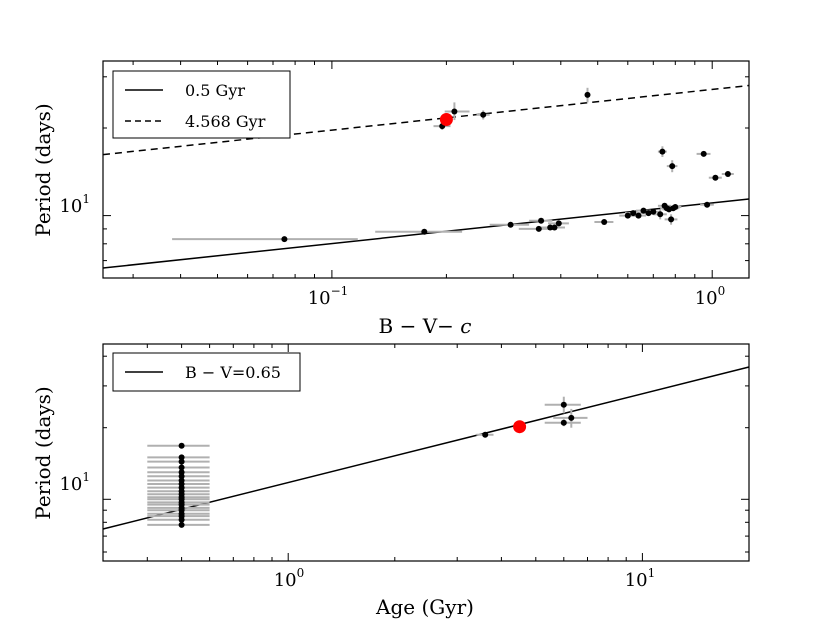 The height and width of the screenshot is (623, 830). I want to click on top-ytick-label-0: 101, so click(74, 204).